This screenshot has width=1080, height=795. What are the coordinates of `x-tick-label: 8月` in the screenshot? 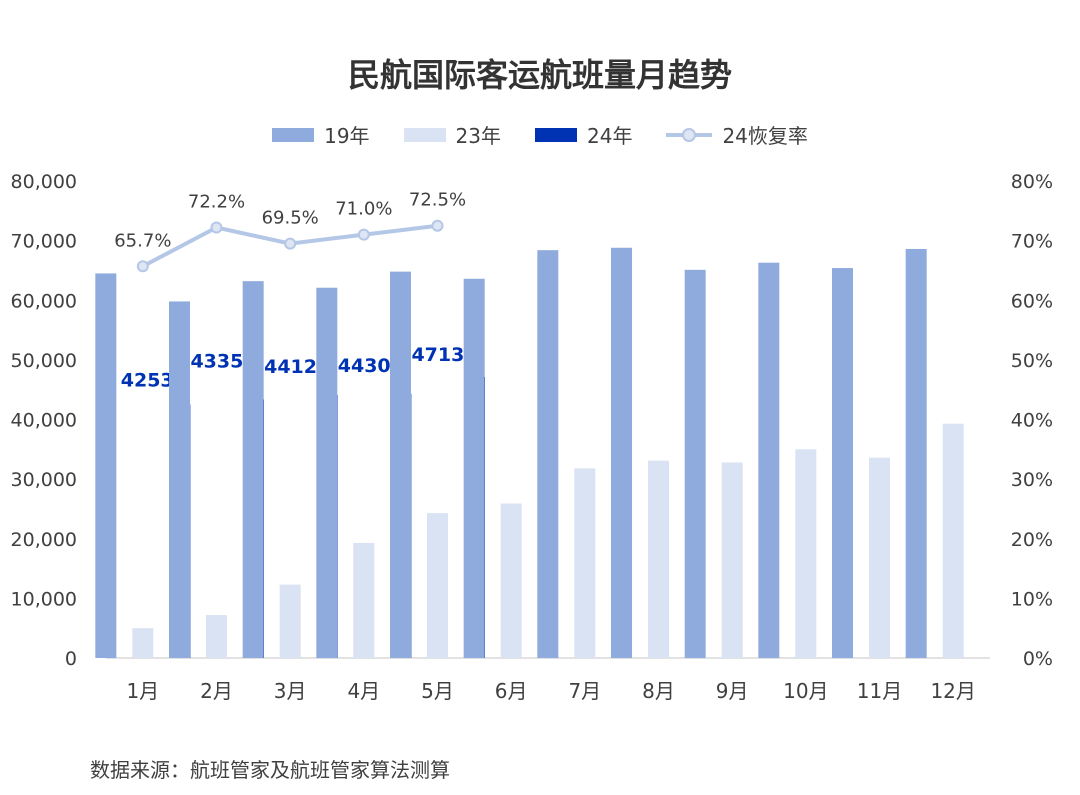 It's located at (658, 691).